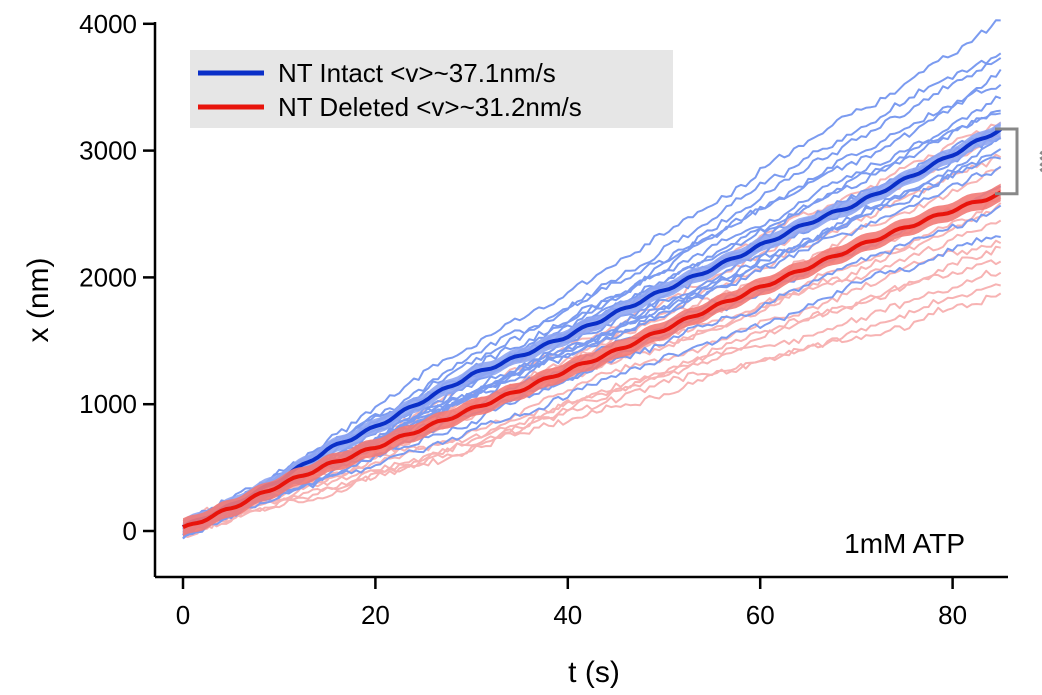 The image size is (1042, 695). Describe the element at coordinates (1007, 161) in the screenshot. I see `bracket-line` at that location.